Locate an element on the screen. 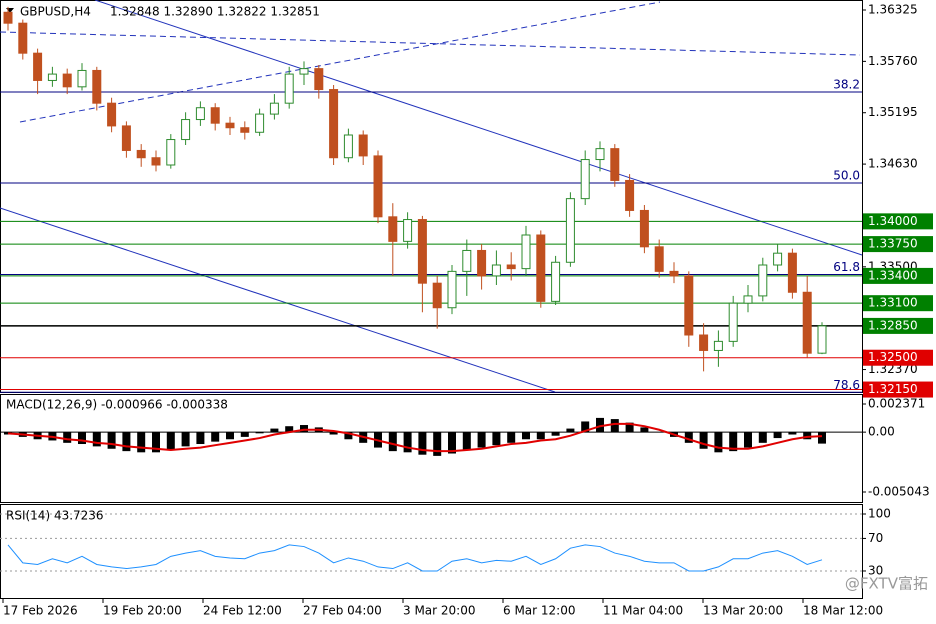 This screenshot has height=624, width=936. panel-title: MACD(12,26,9) -0.000966 -0.000338 is located at coordinates (117, 405).